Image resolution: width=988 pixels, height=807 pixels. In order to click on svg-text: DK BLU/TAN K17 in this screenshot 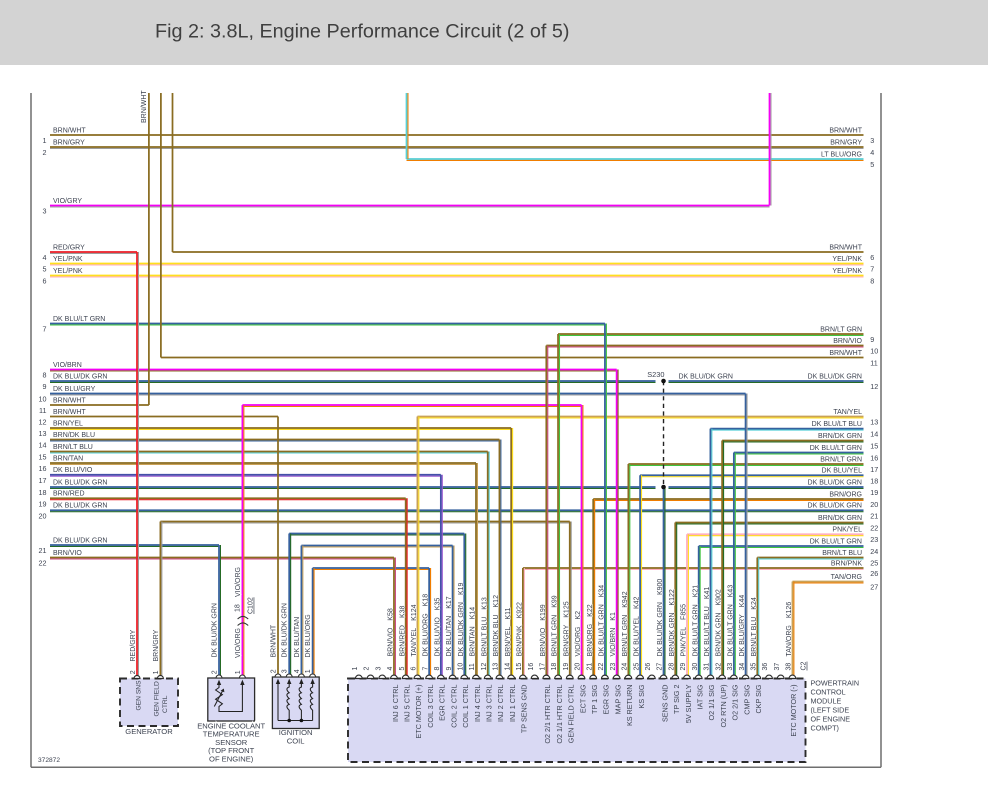, I will do `click(449, 626)`.